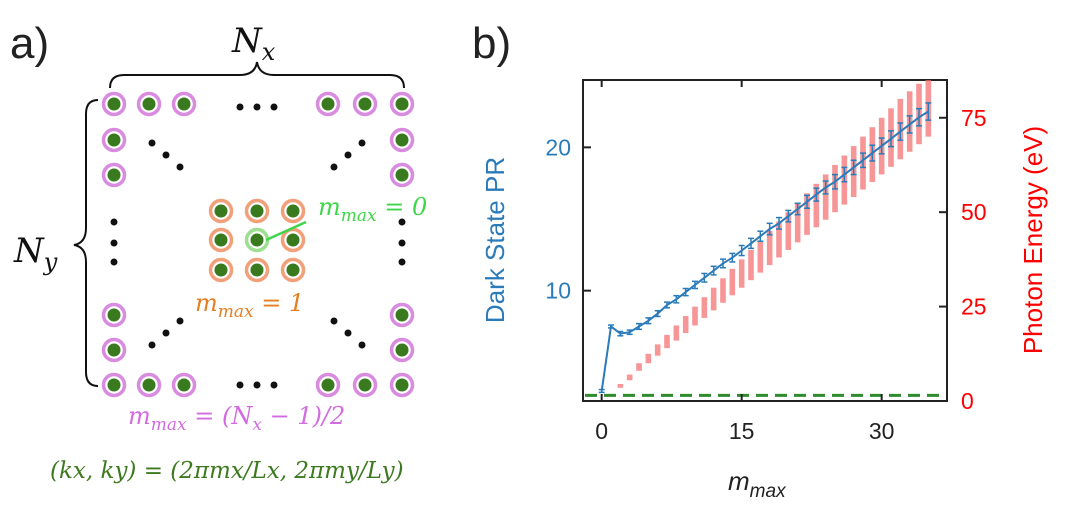  I want to click on x-tick-label: 30, so click(882, 431).